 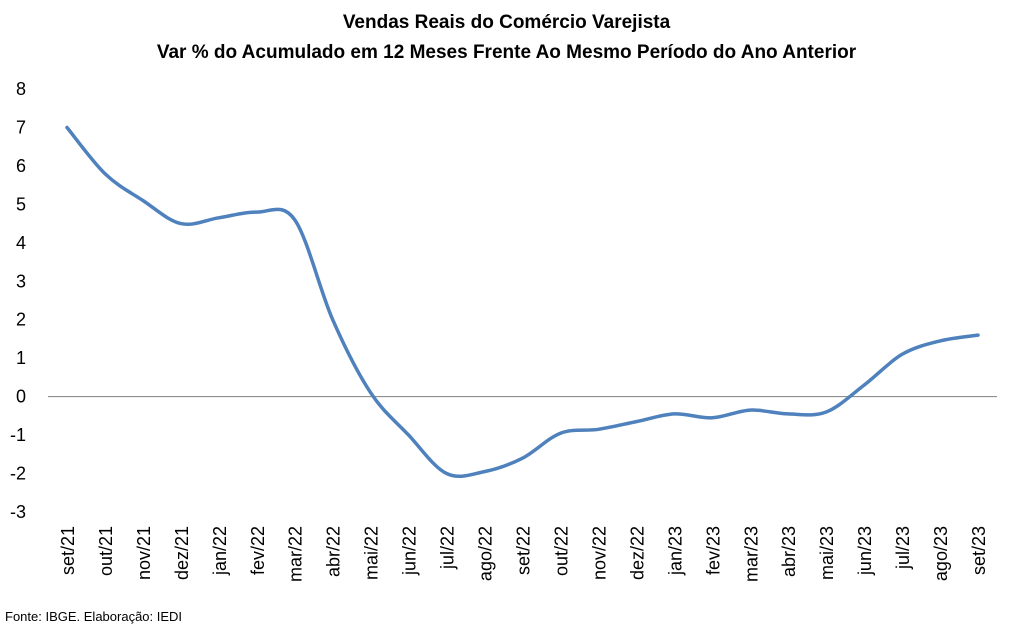 I want to click on x-tick-label: jun/23, so click(x=865, y=551).